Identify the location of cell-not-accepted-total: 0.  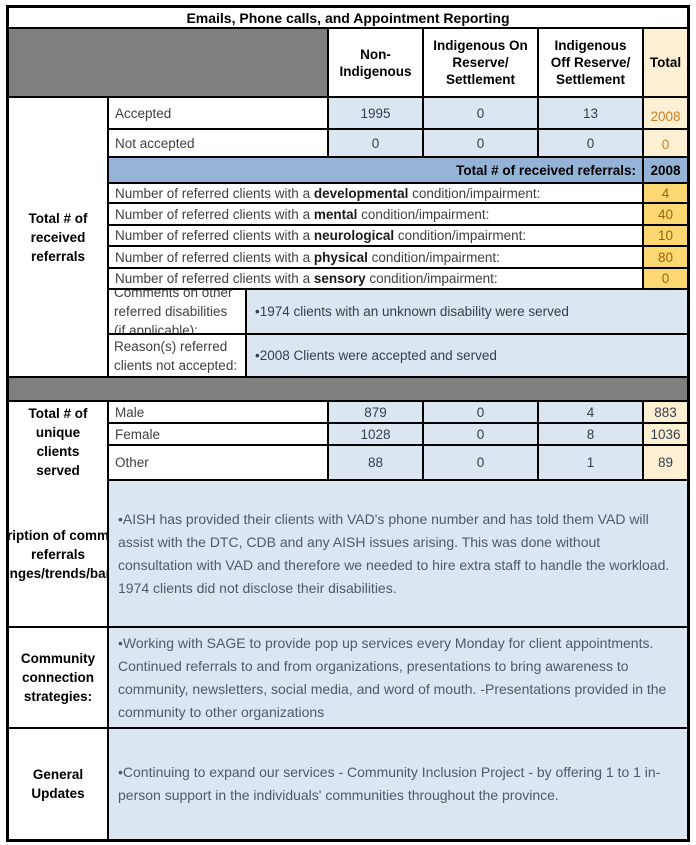
(665, 143).